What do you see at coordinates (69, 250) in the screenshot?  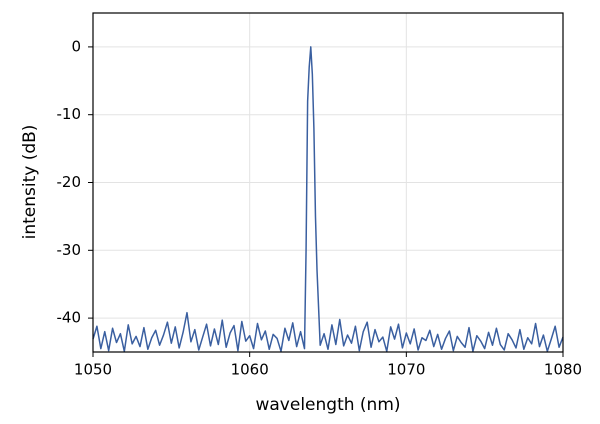 I see `y-tick-label: -30` at bounding box center [69, 250].